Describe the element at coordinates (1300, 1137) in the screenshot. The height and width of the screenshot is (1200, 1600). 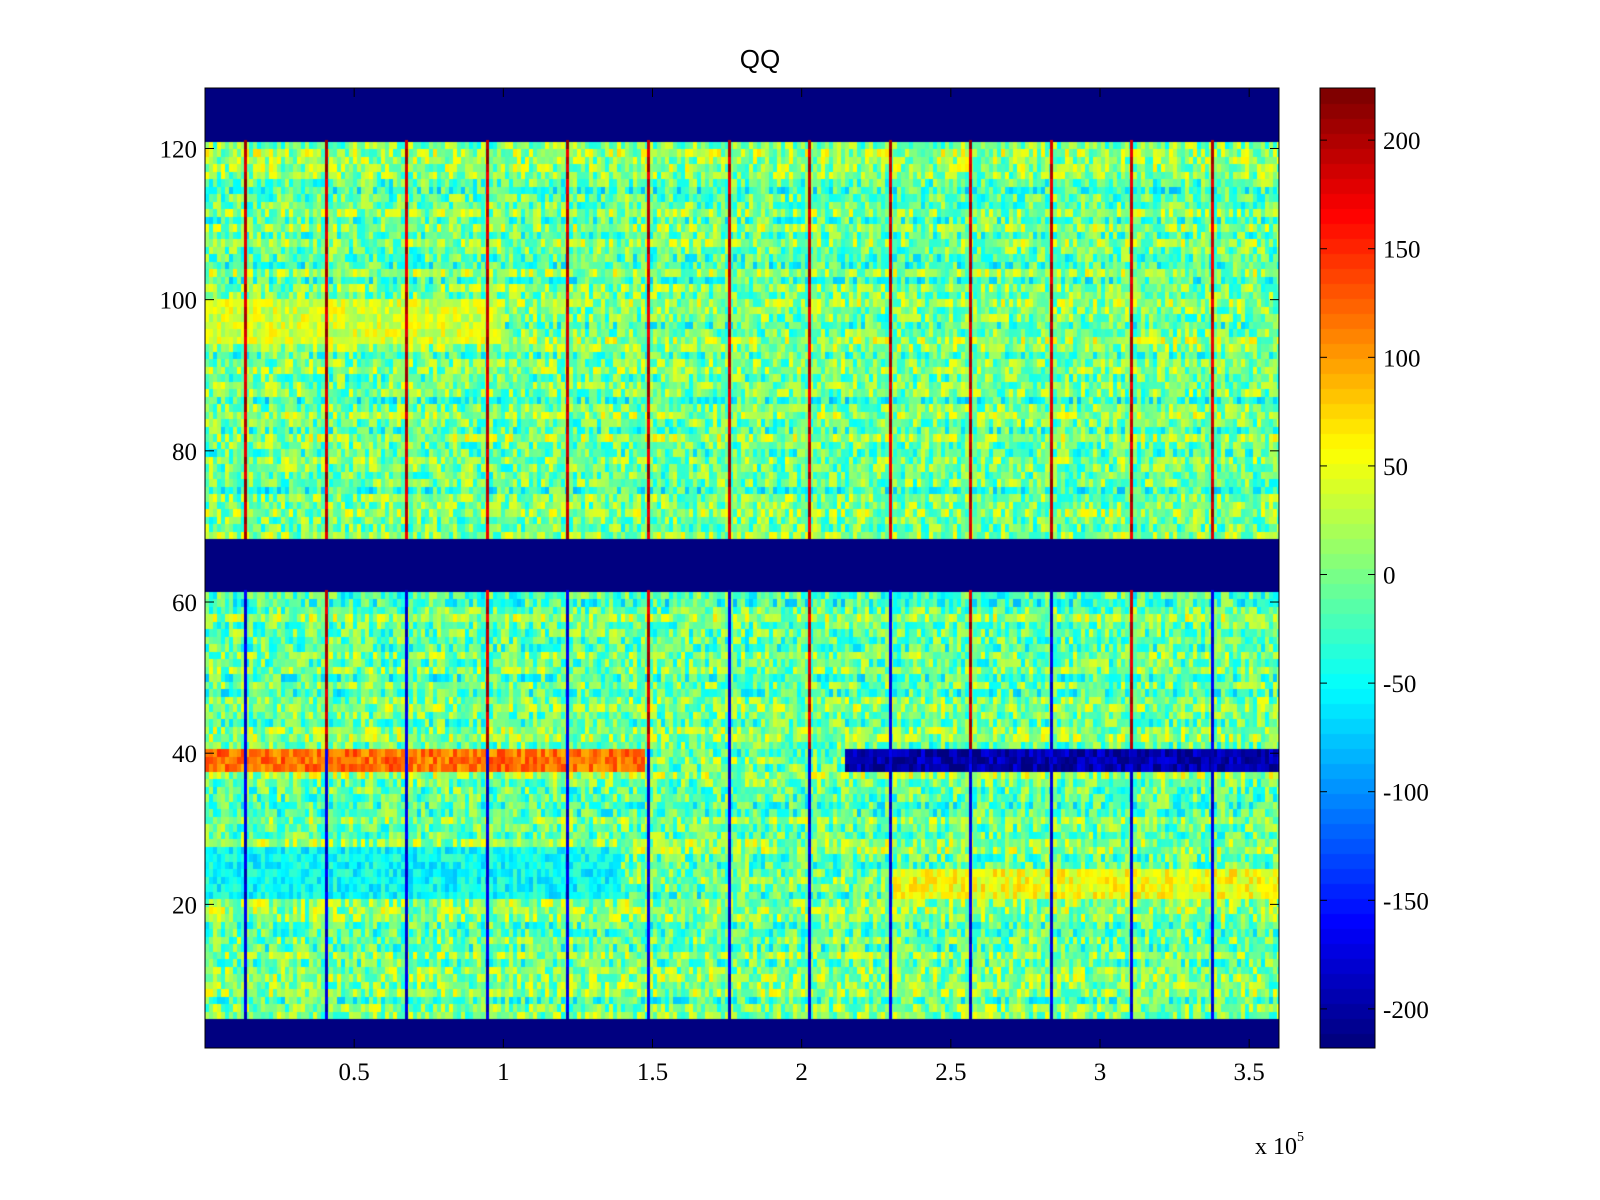
I see `x-axis-multiplier-exponent: 5` at that location.